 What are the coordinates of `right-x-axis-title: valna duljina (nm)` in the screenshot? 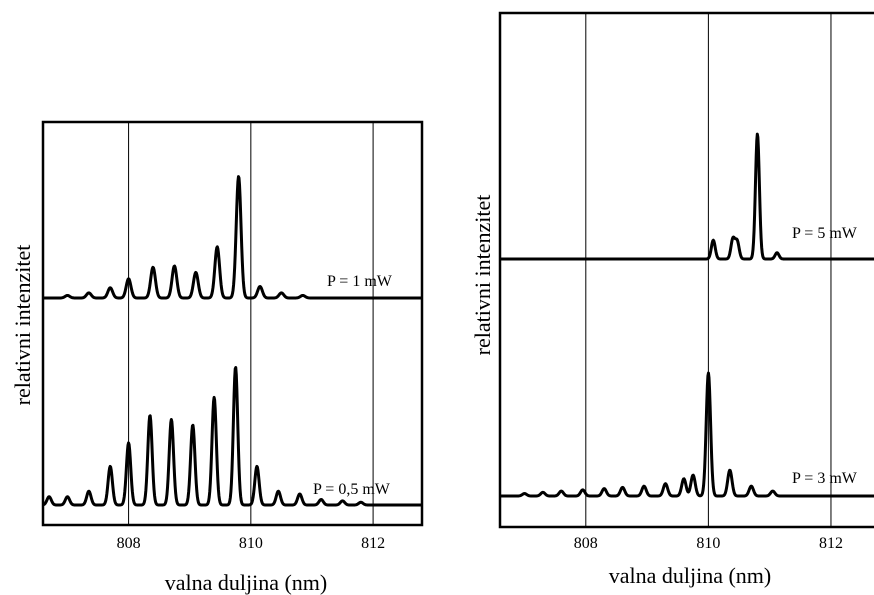 It's located at (690, 575).